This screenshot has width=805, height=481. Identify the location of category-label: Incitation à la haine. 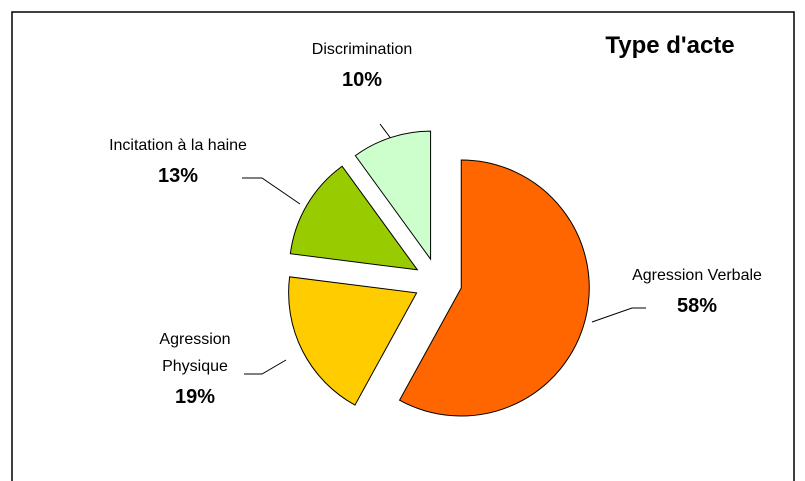
(178, 145).